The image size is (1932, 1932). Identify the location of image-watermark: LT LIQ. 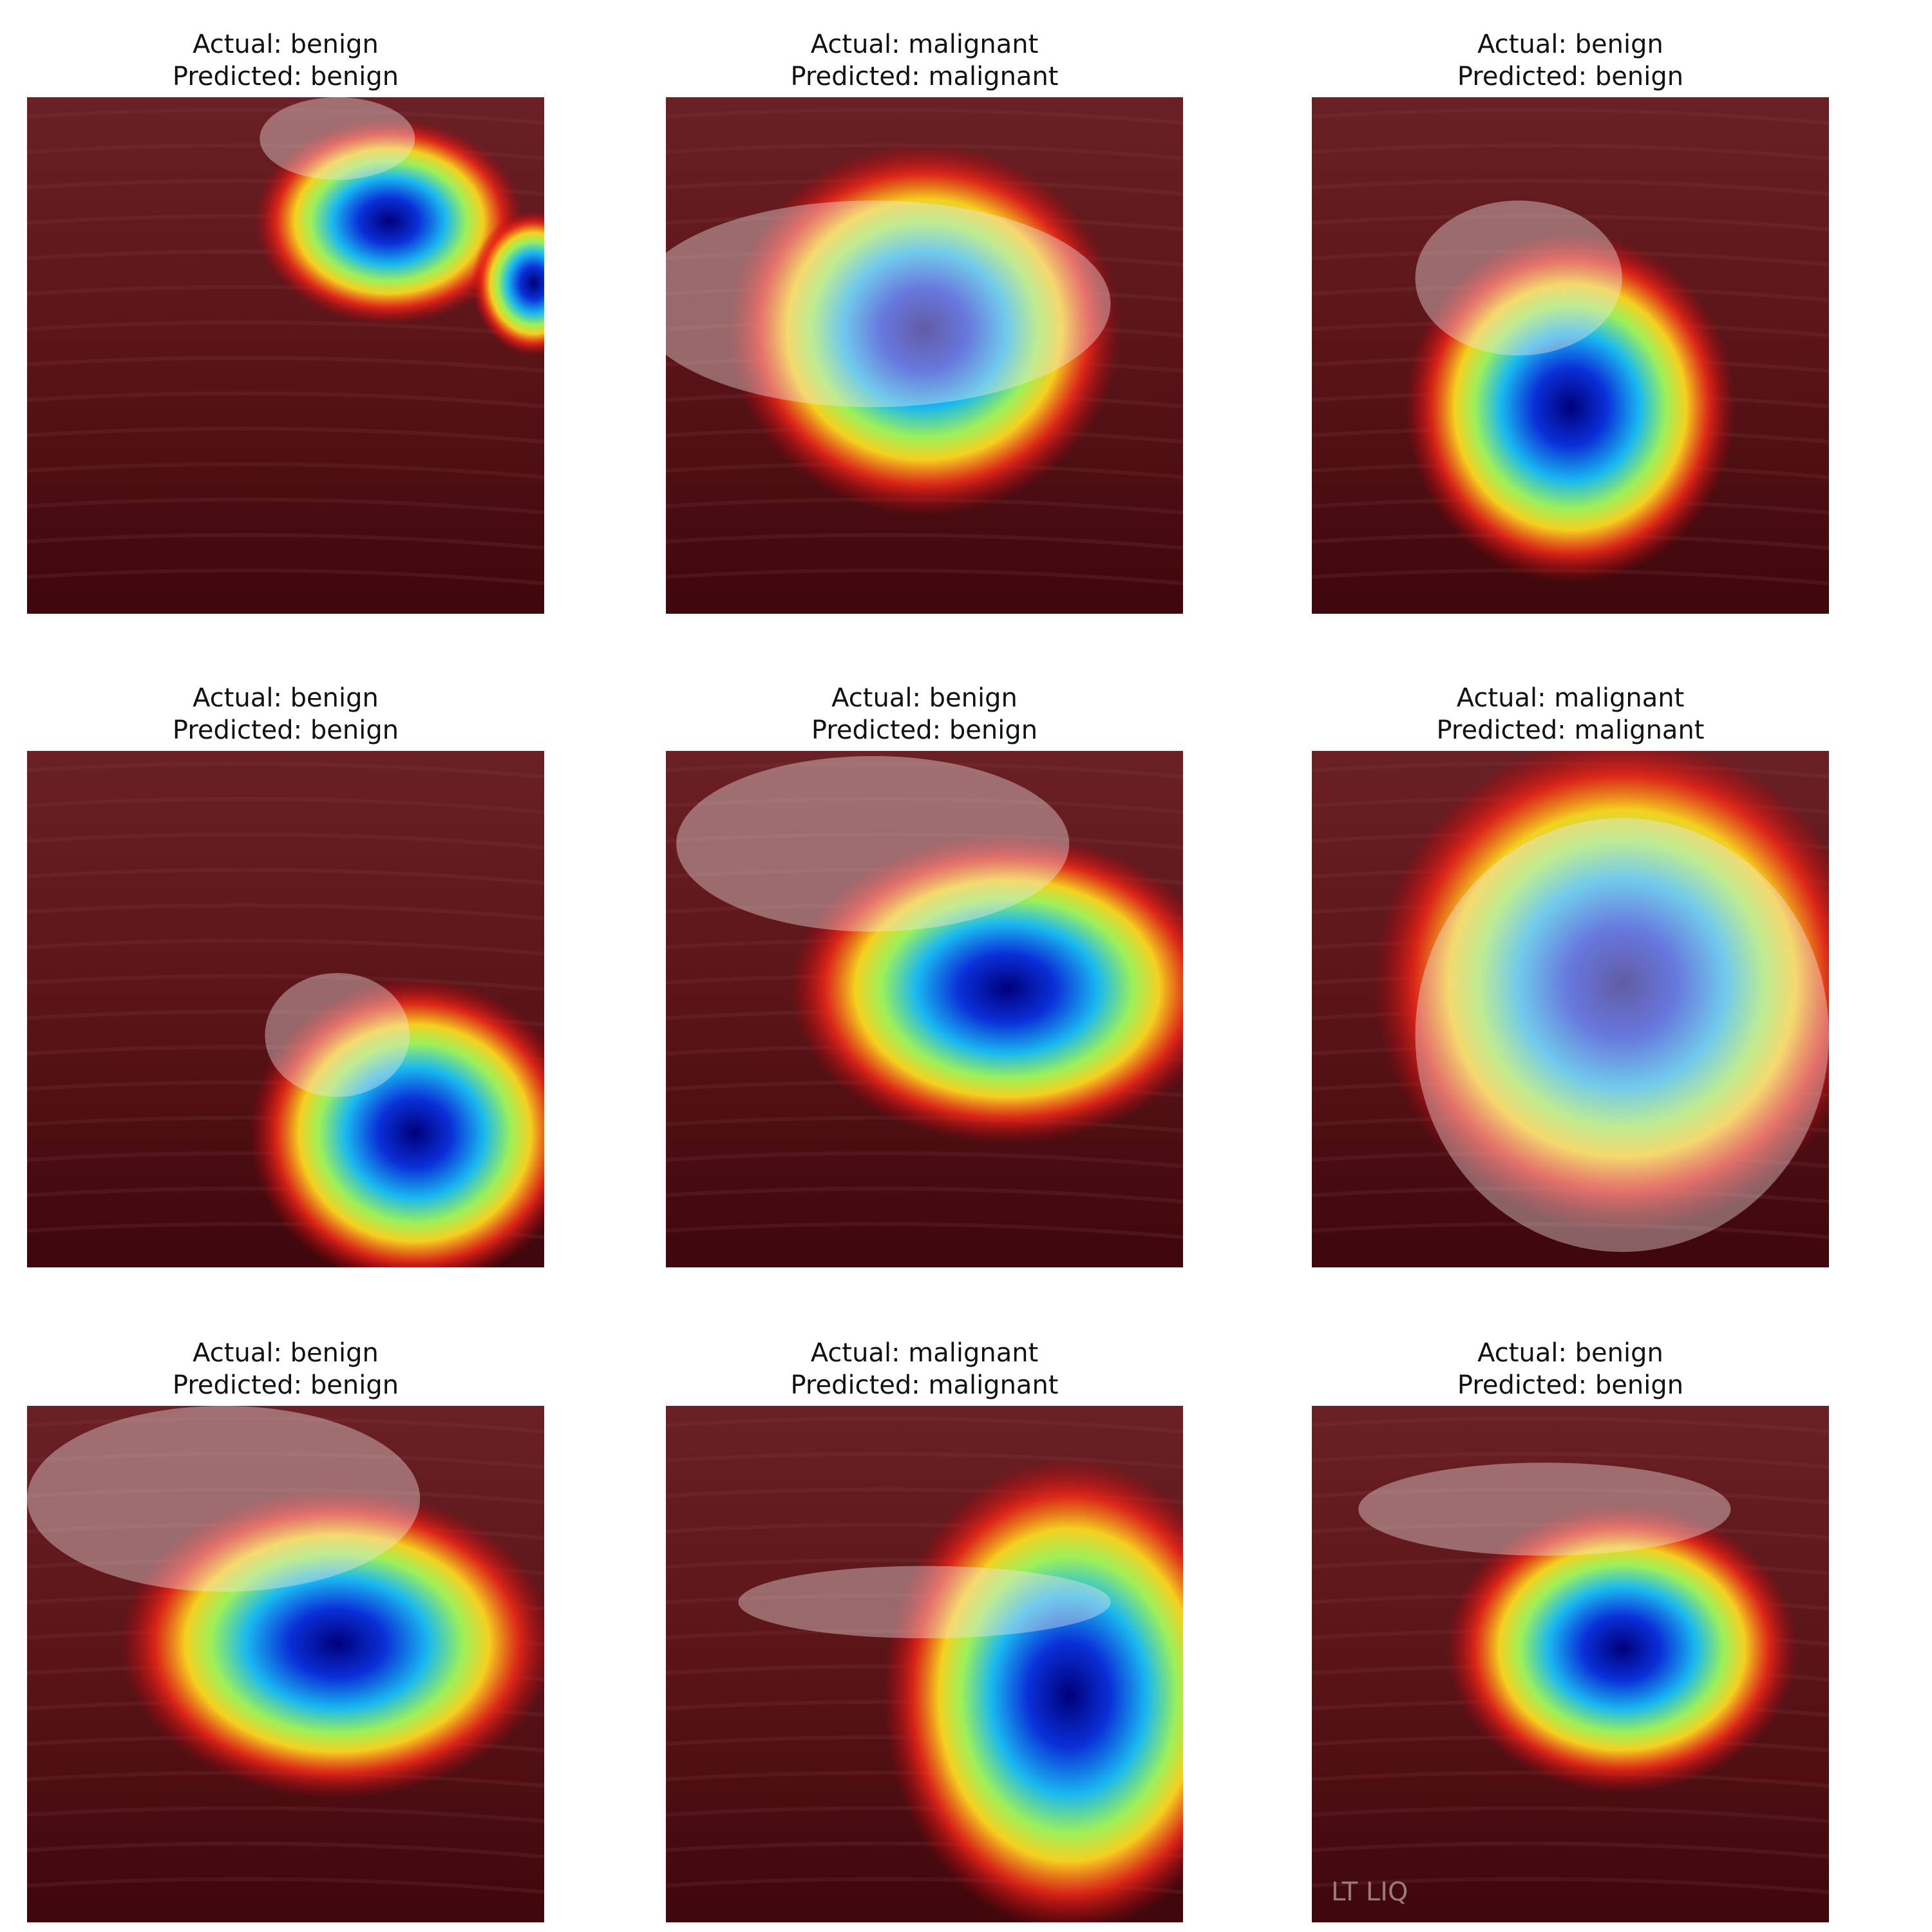
(1370, 1892).